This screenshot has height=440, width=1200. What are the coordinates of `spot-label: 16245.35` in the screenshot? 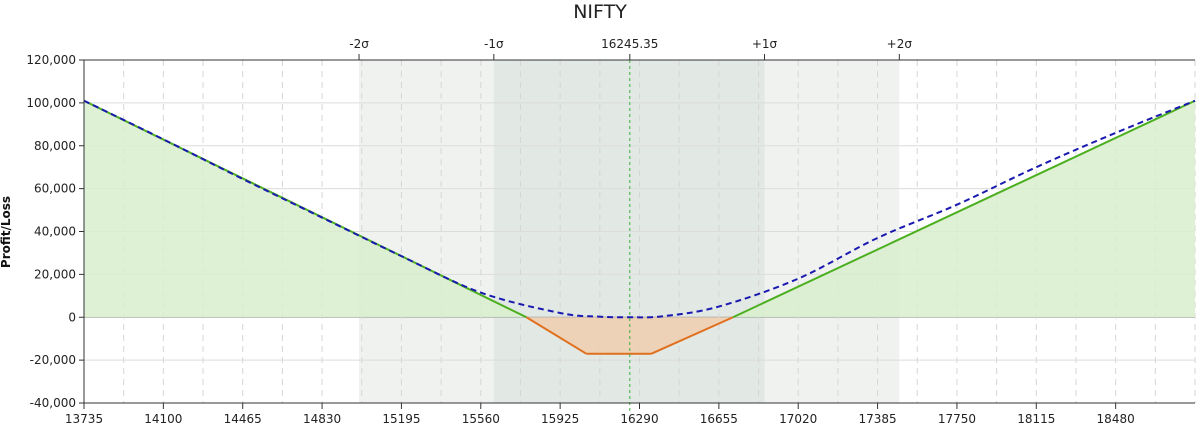 It's located at (629, 44).